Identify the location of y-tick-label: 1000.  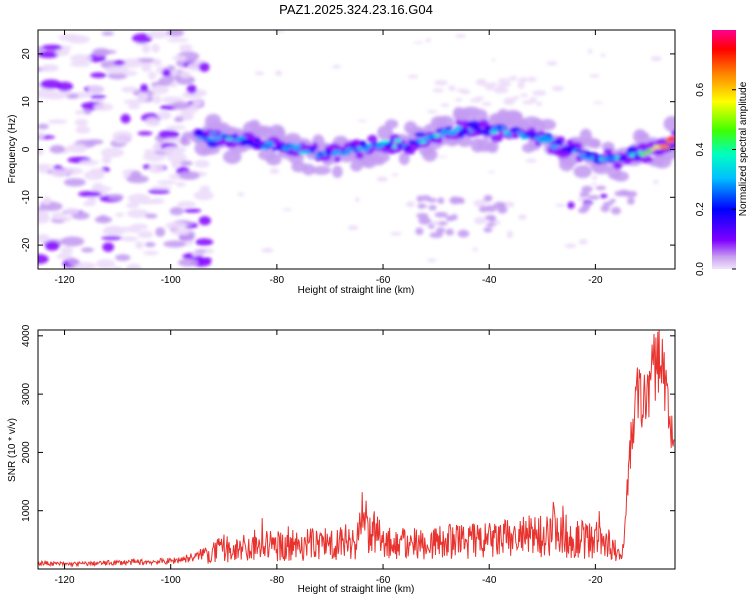
(26, 510).